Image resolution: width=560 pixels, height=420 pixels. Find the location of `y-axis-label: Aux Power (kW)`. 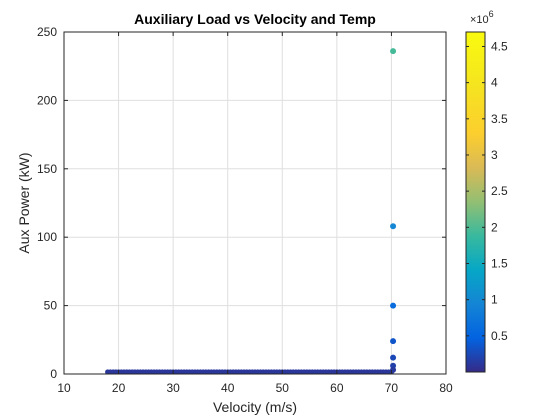

y-axis-label: Aux Power (kW) is located at coordinates (24, 202).